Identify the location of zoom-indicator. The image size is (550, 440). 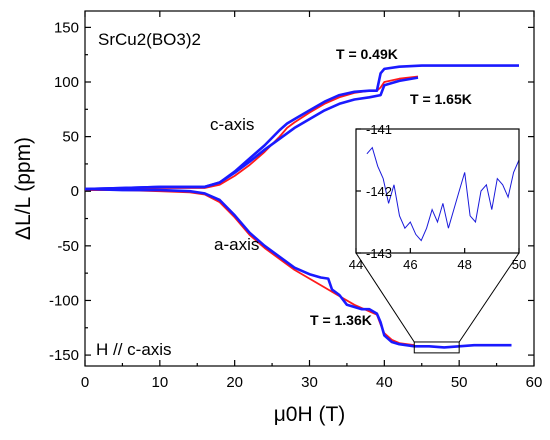
(437, 303).